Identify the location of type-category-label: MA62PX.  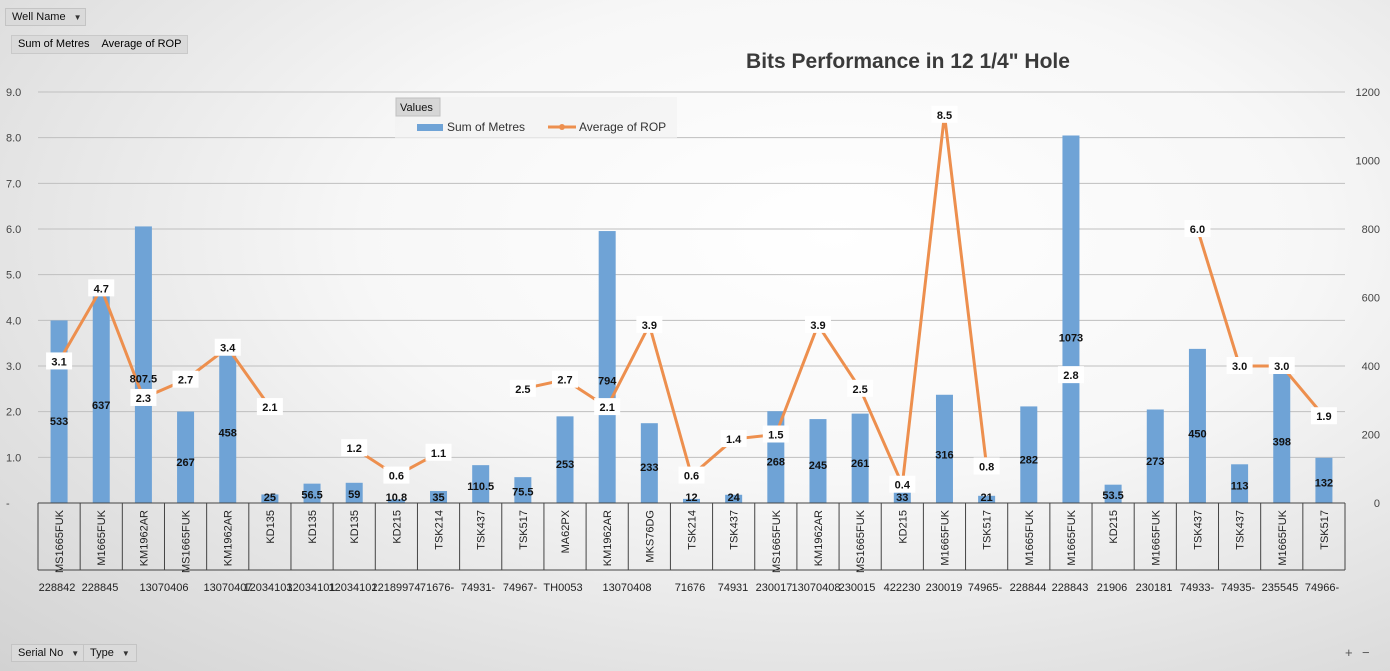
(566, 531).